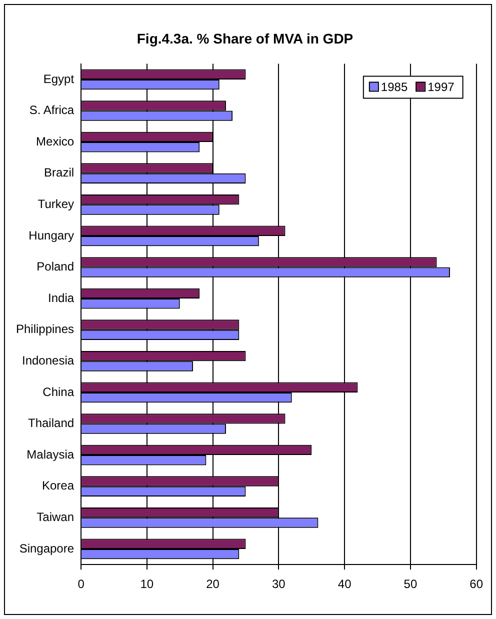 The width and height of the screenshot is (496, 619). I want to click on y-tick-label: Malaysia, so click(50, 454).